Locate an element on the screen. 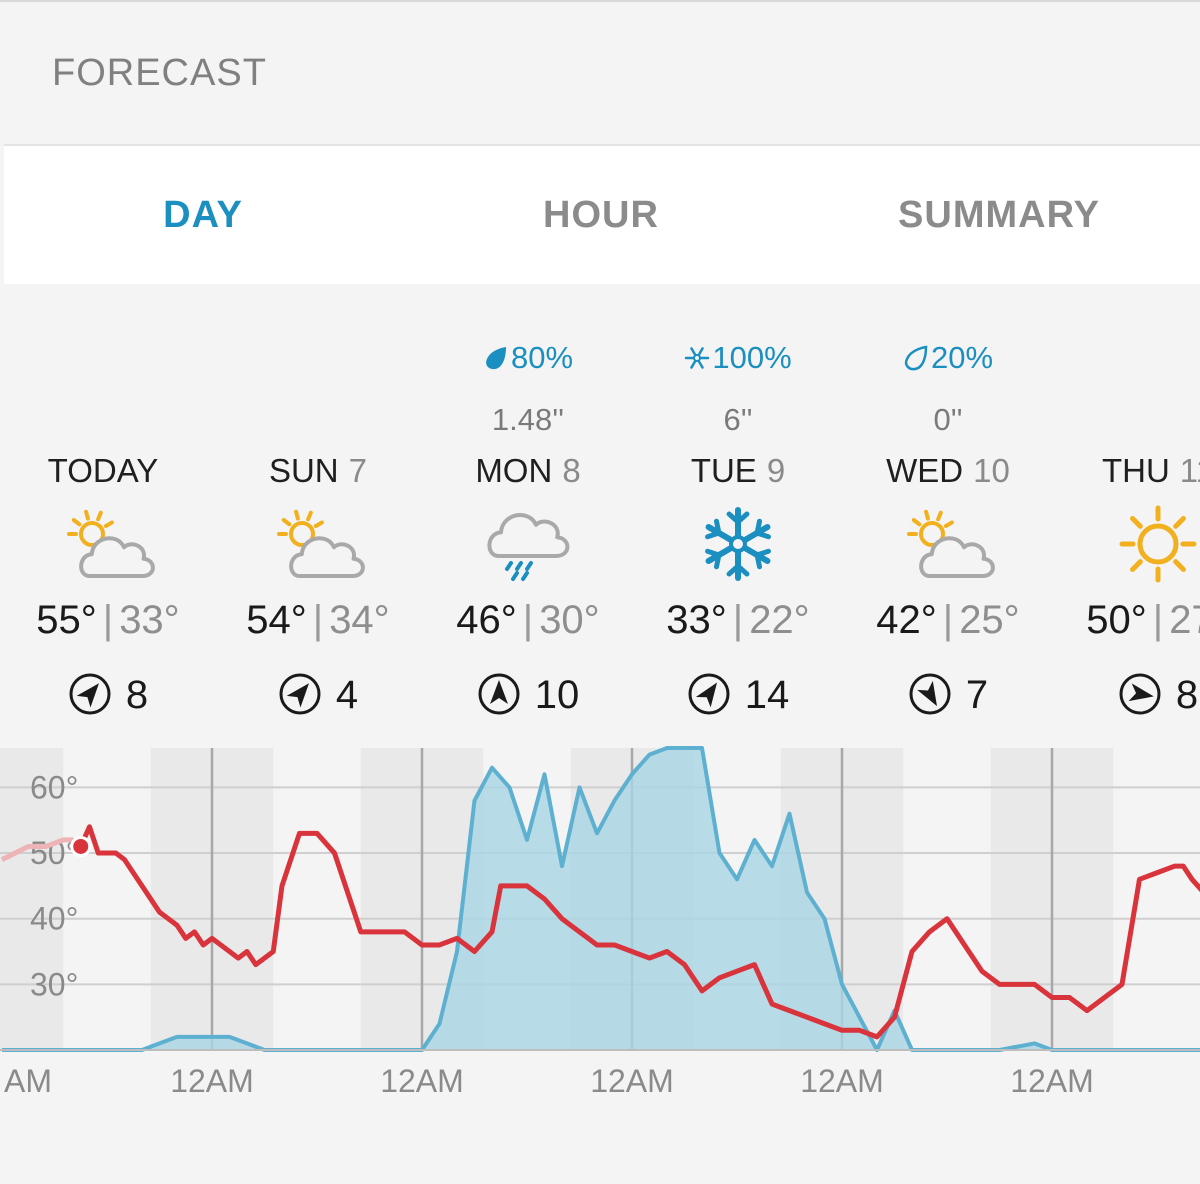 The width and height of the screenshot is (1200, 1184). temperature-range: 50°|27° is located at coordinates (1126, 620).